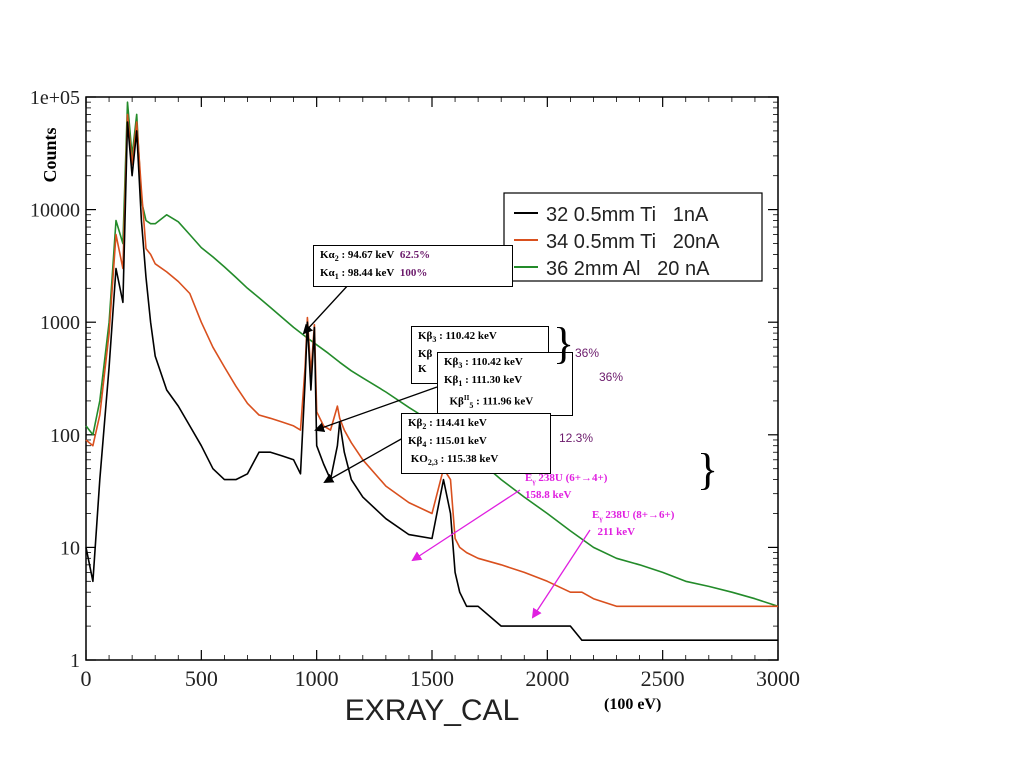  Describe the element at coordinates (778, 678) in the screenshot. I see `x-tick-label: 3000` at that location.